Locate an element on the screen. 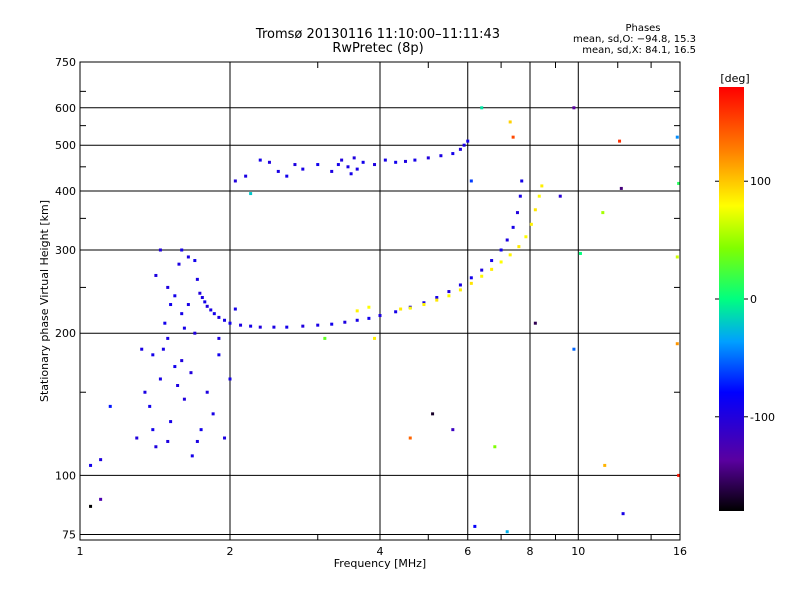 The width and height of the screenshot is (800, 600). x-tick-label: 6 is located at coordinates (467, 551).